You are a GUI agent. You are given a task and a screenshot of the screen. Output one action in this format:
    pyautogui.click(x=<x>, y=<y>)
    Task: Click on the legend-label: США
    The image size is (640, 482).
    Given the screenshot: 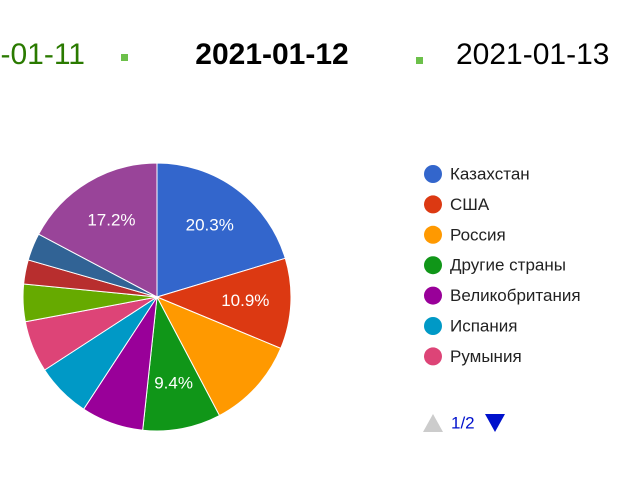 What is the action you would take?
    pyautogui.click(x=470, y=204)
    